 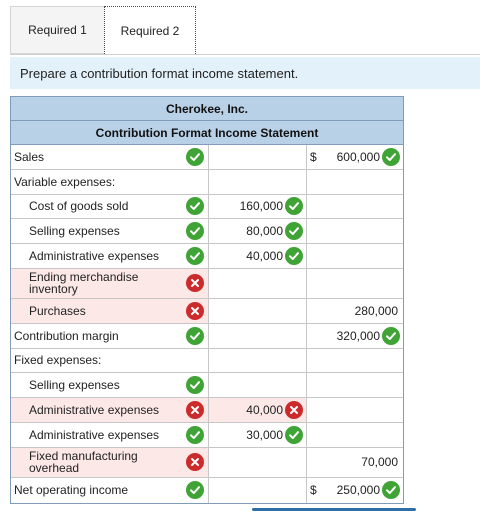 What do you see at coordinates (110, 157) in the screenshot?
I see `row-label-select: Sales` at bounding box center [110, 157].